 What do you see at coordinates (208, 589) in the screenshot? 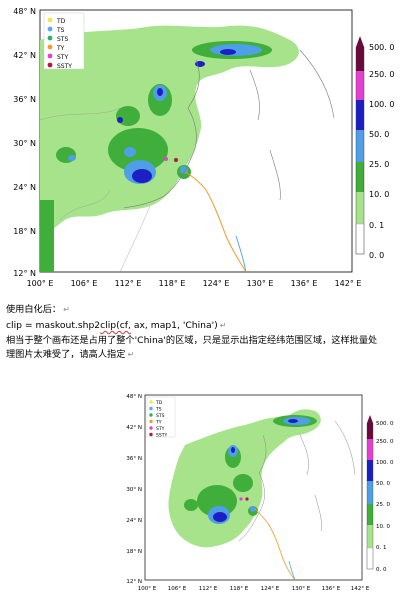
I see `lon-label: 112° E` at bounding box center [208, 589].